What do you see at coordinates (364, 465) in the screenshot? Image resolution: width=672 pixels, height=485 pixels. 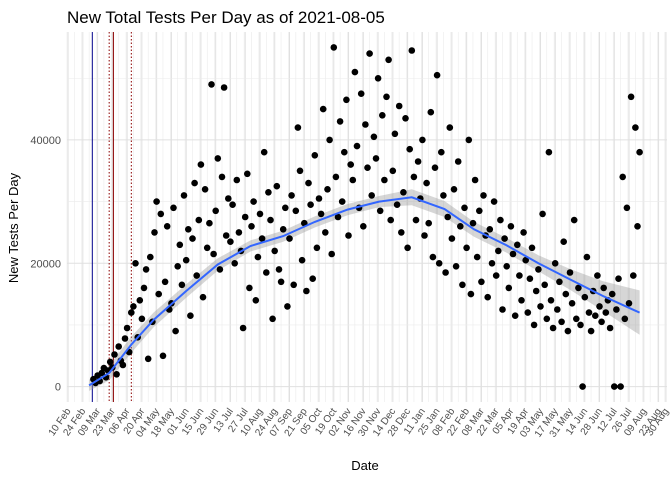 I see `x-axis-label: Date` at bounding box center [364, 465].